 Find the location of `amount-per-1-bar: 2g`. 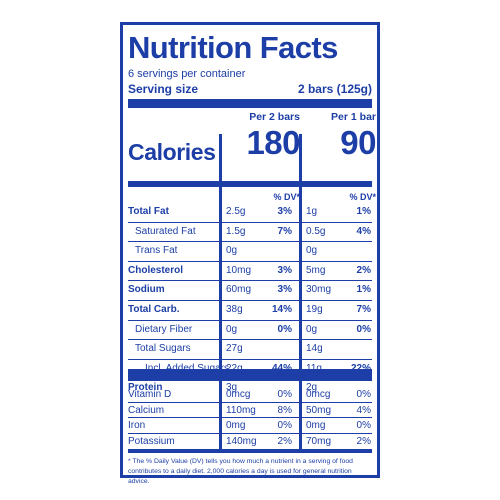

amount-per-1-bar: 2g is located at coordinates (312, 388).